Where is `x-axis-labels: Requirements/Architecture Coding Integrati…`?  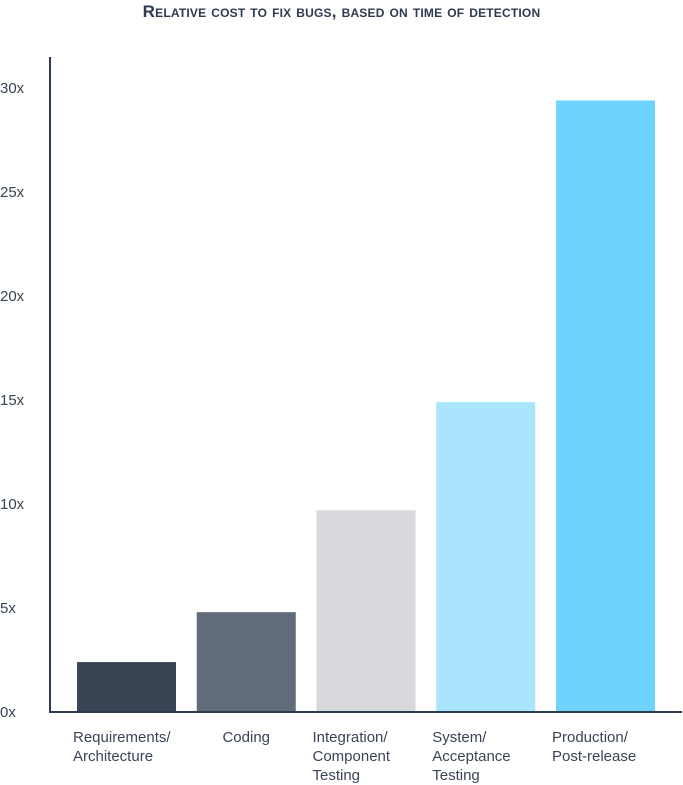
x-axis-labels: Requirements/Architecture Coding Integrati… is located at coordinates (354, 756).